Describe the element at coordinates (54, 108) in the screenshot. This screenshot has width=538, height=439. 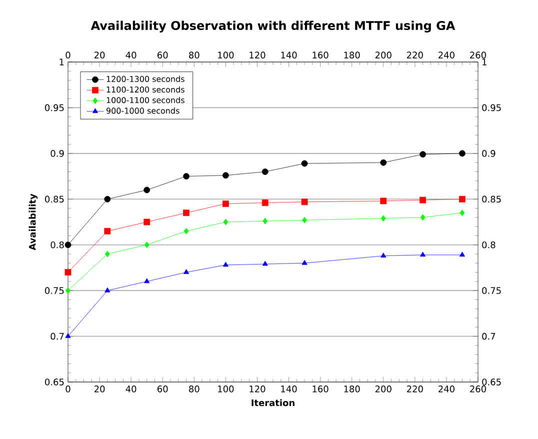
I see `y-tick-label: 0.95` at that location.